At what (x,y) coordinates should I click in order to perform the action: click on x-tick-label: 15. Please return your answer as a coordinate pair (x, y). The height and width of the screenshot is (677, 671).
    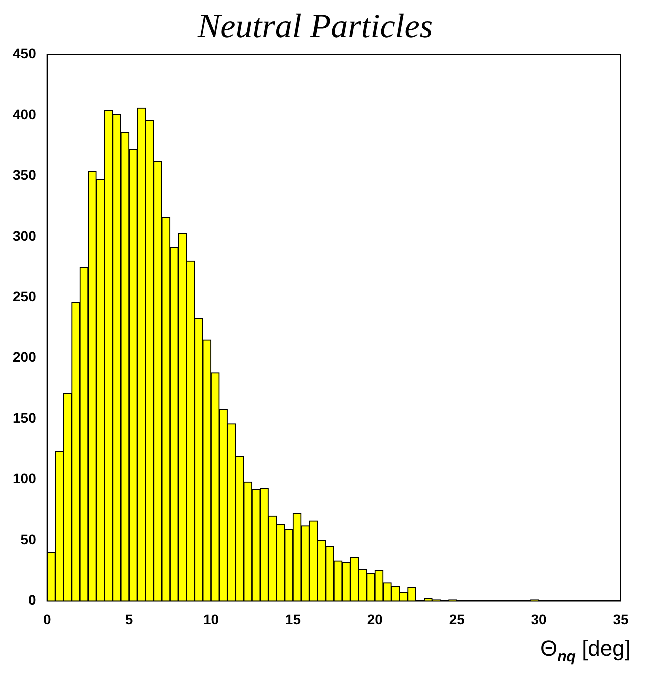
    Looking at the image, I should click on (293, 619).